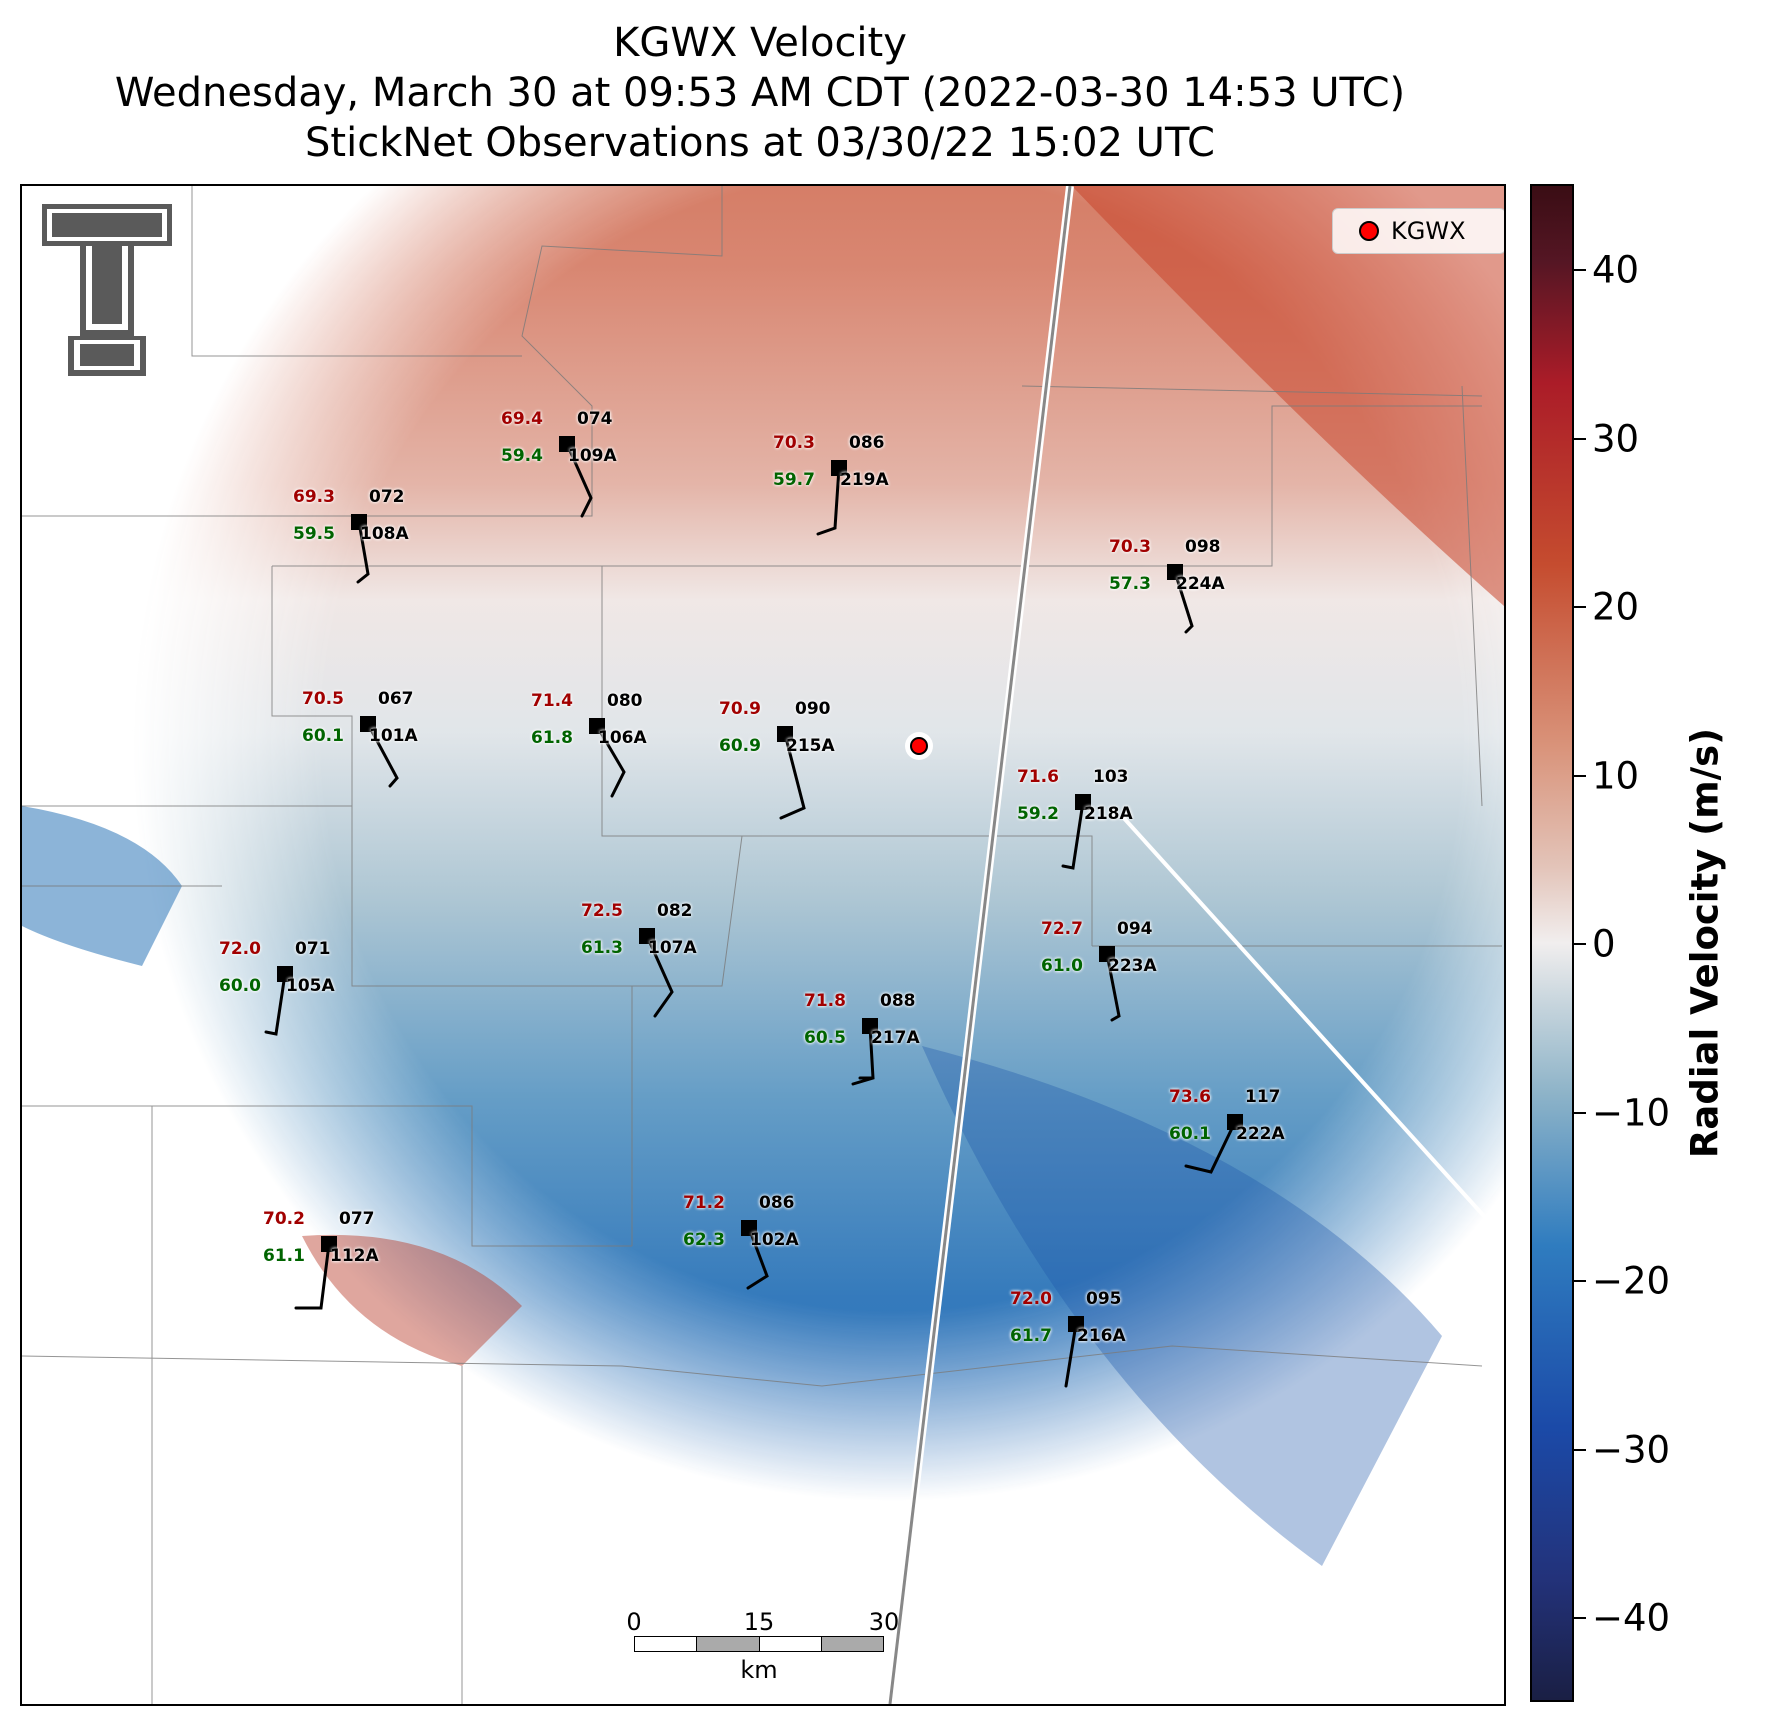 This screenshot has height=1716, width=1773. What do you see at coordinates (813, 709) in the screenshot?
I see `wind-direction-label: 090` at bounding box center [813, 709].